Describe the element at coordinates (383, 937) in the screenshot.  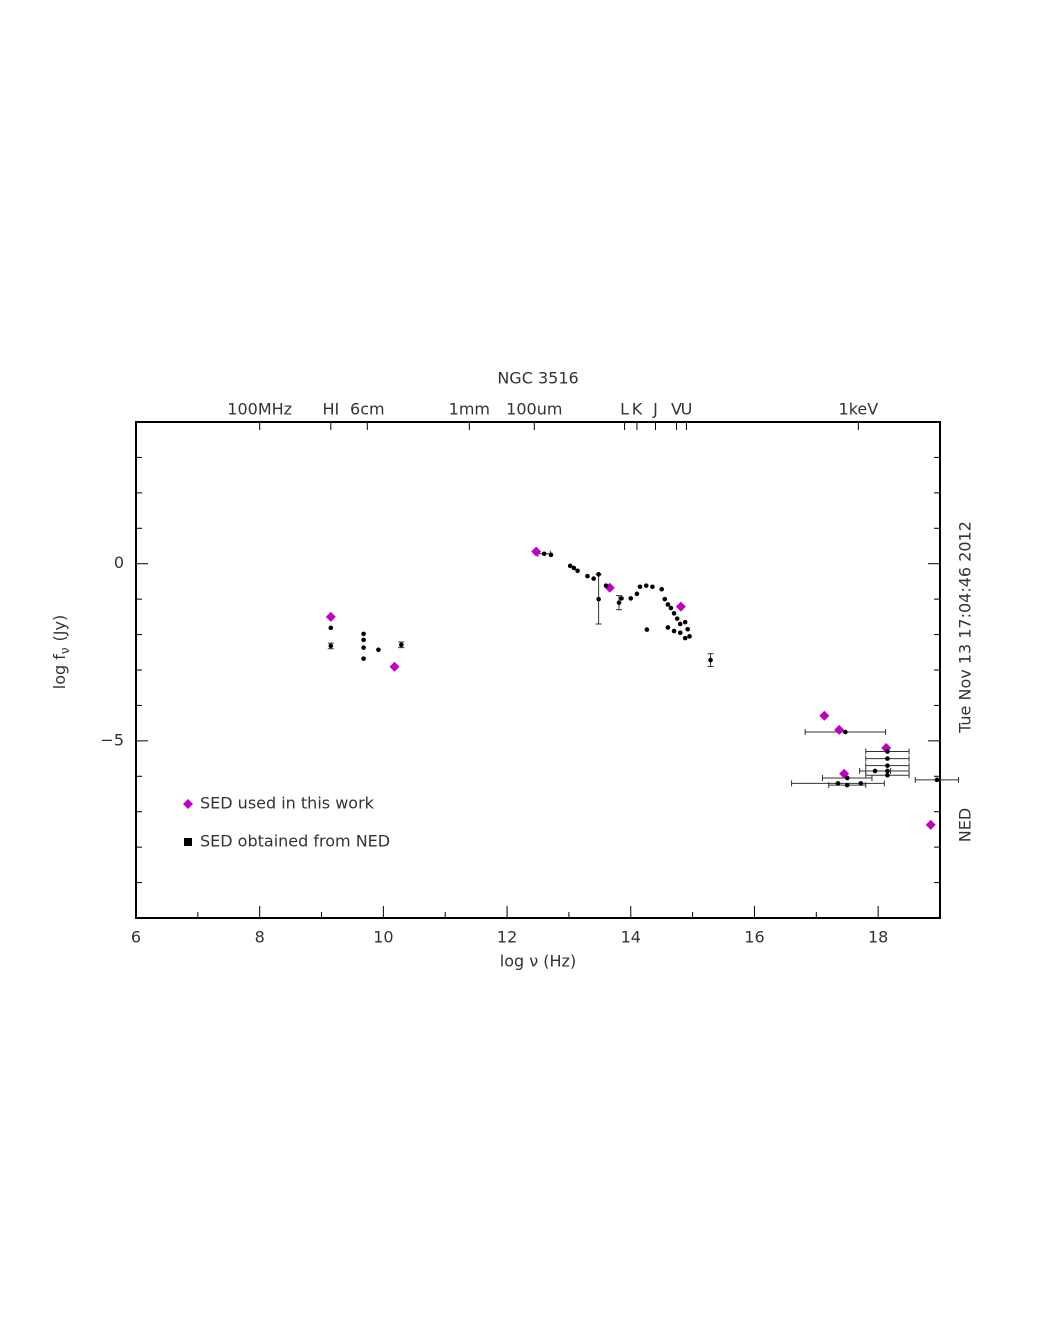
I see `x-tick-label: 10` at that location.